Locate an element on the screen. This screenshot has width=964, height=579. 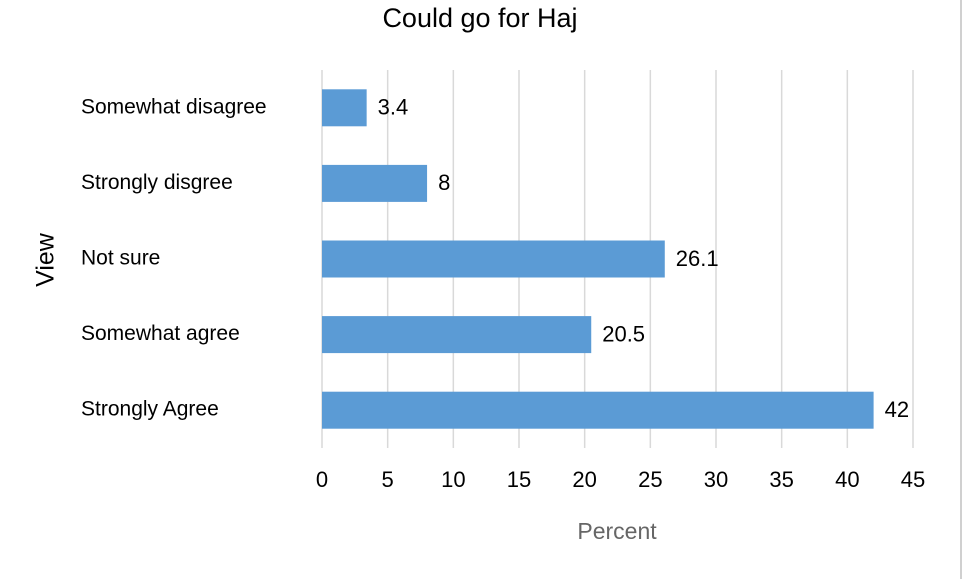
y-tick-label: Strongly disgree is located at coordinates (157, 182).